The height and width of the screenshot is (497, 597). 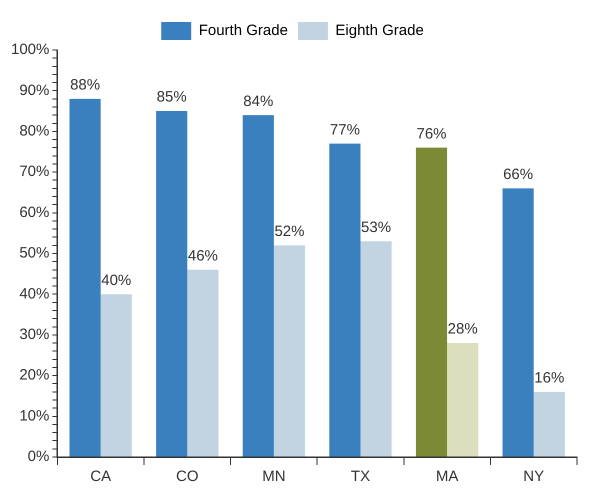 I want to click on y-tick-label: 0%, so click(x=39, y=457).